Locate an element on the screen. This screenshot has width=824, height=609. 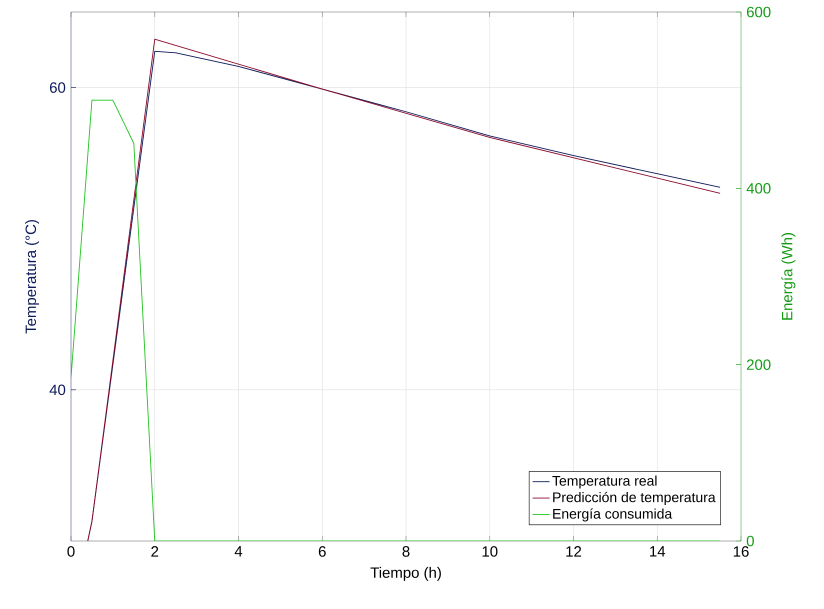
x-axis-title: Tiempo (h) is located at coordinates (405, 573).